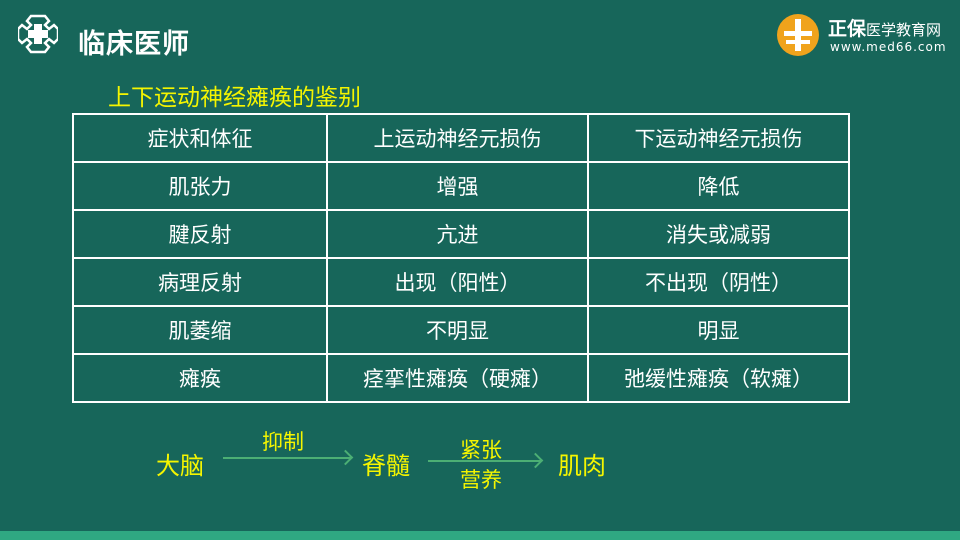  I want to click on table-cell: 明显, so click(718, 330).